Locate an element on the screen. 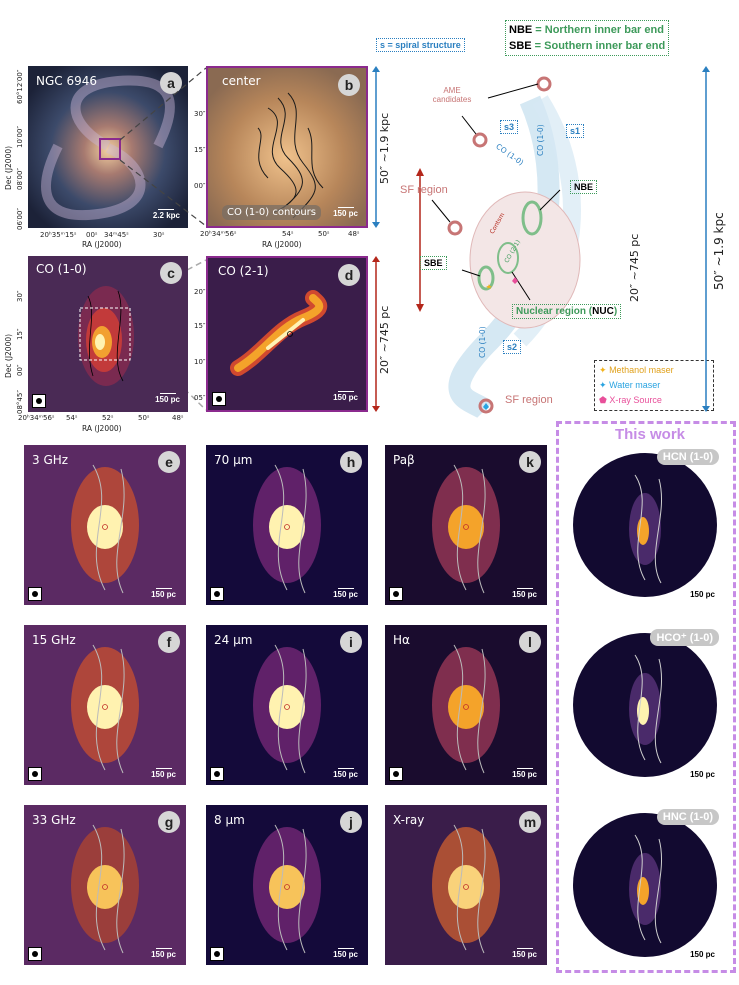  panel-h-image is located at coordinates (287, 525).